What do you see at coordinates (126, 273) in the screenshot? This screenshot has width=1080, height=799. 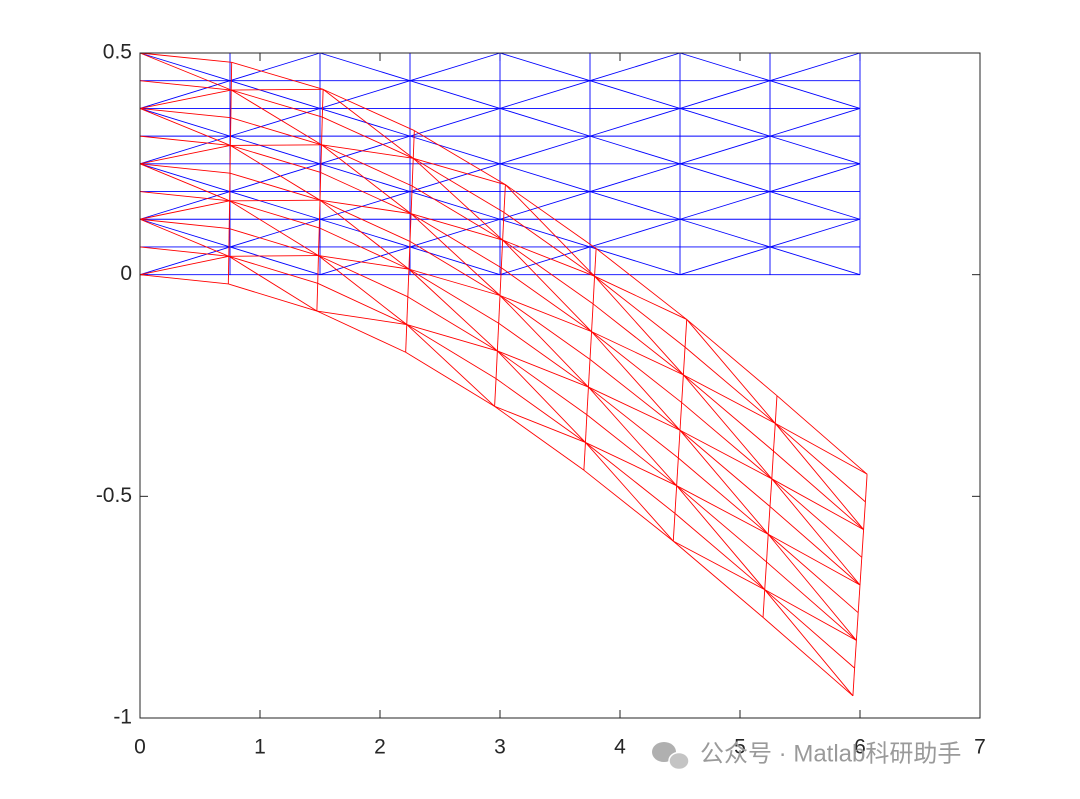 I see `y-tick-label: 0` at bounding box center [126, 273].